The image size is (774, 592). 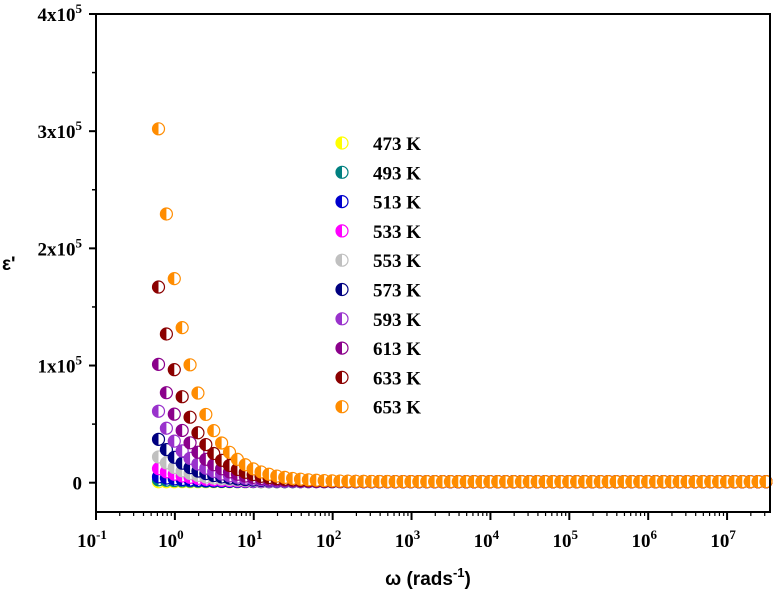 I want to click on y-tick-label: 2x10⁵, so click(x=60, y=247).